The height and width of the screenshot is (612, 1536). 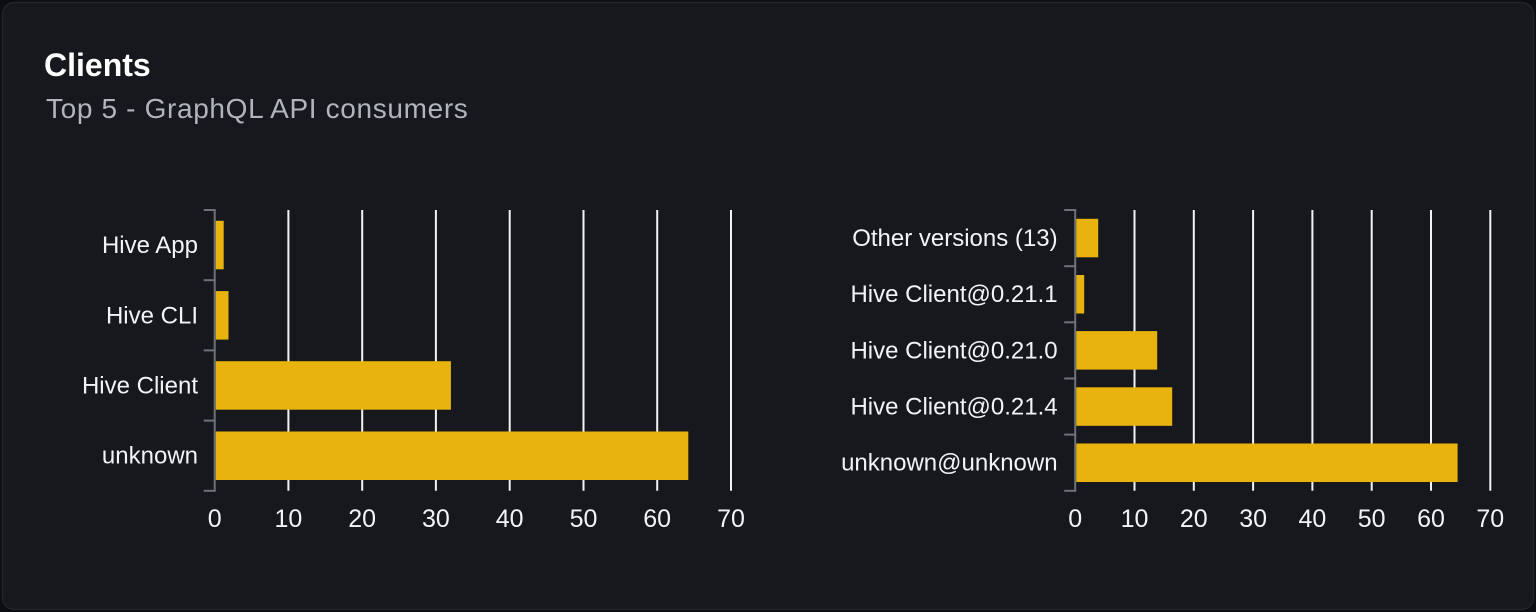 What do you see at coordinates (953, 350) in the screenshot?
I see `svg-text: Hive Client@0.21.0` at bounding box center [953, 350].